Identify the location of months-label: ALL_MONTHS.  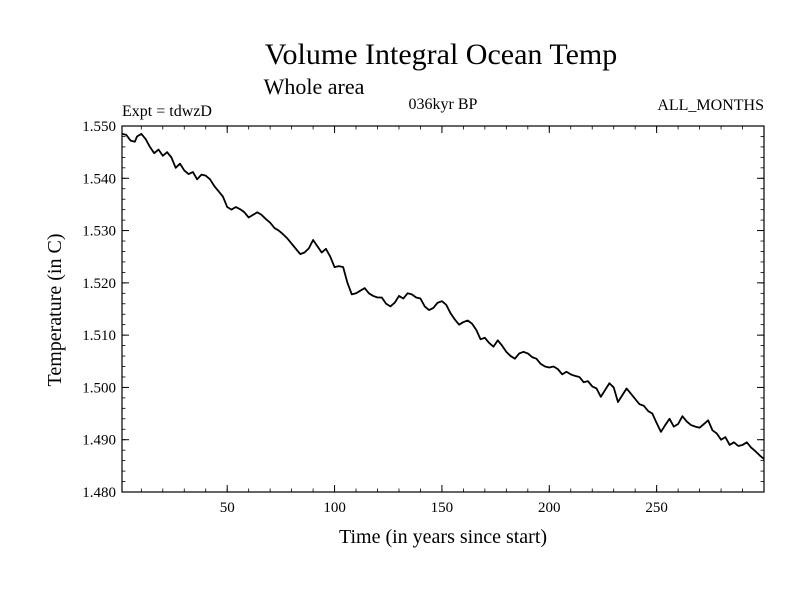
(710, 105).